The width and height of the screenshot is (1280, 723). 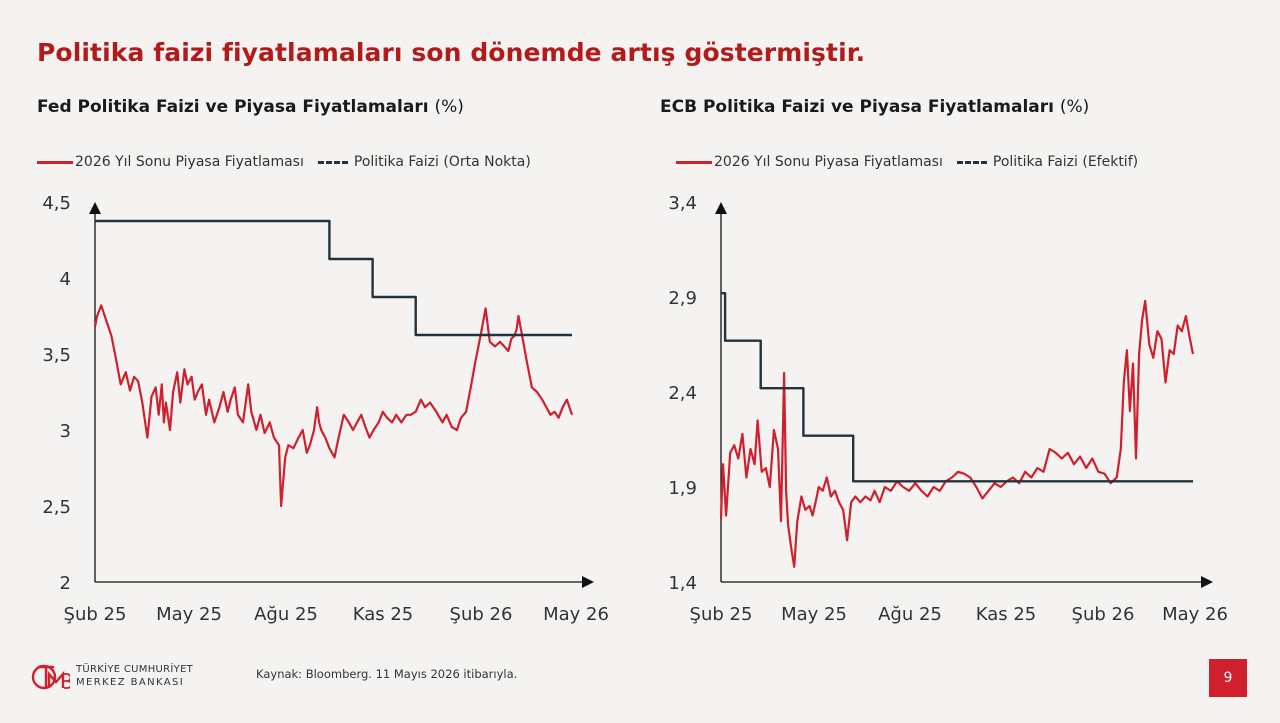 I want to click on y-tick-label: 4, so click(x=65, y=279).